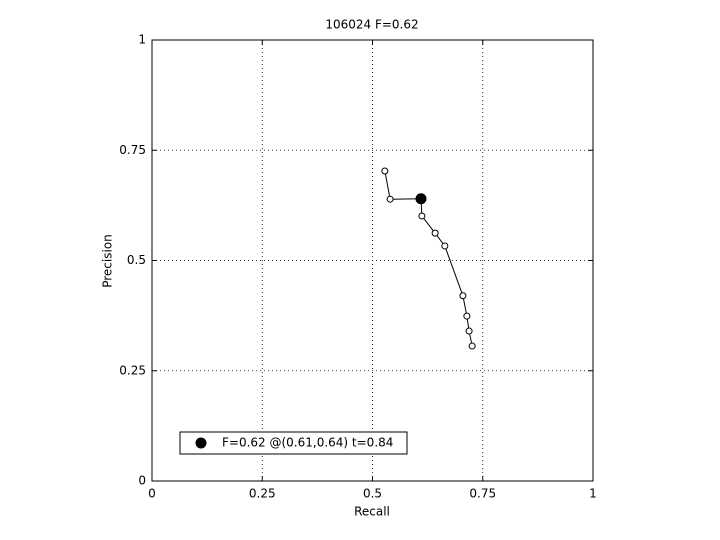 Image resolution: width=720 pixels, height=540 pixels. I want to click on y-tick-label: 1, so click(142, 40).